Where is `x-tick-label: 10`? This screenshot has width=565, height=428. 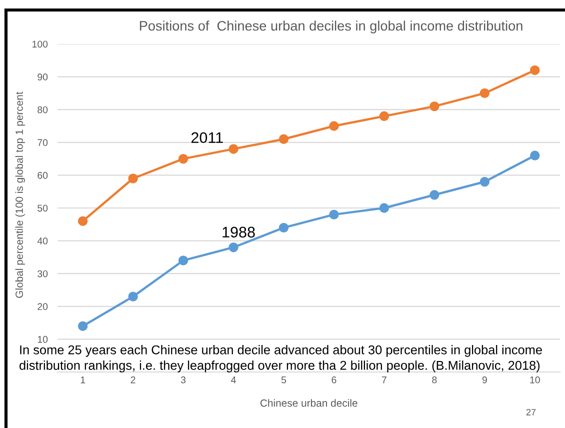 x-tick-label: 10 is located at coordinates (535, 380).